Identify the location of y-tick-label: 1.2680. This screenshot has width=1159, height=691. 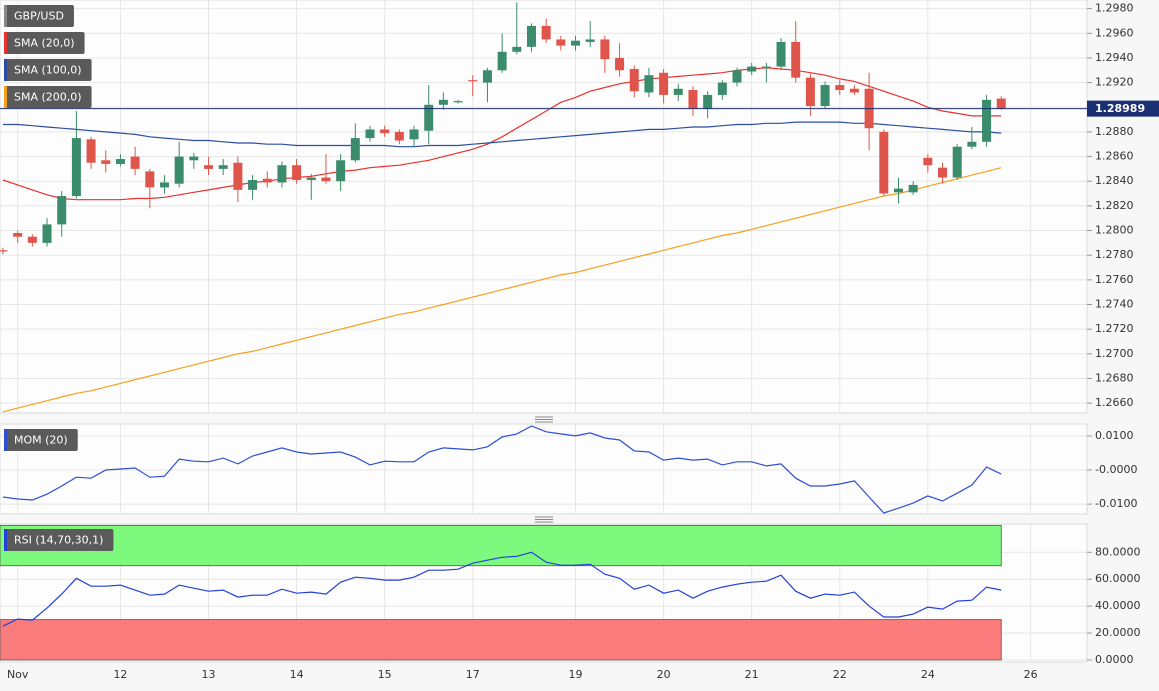
(1114, 377).